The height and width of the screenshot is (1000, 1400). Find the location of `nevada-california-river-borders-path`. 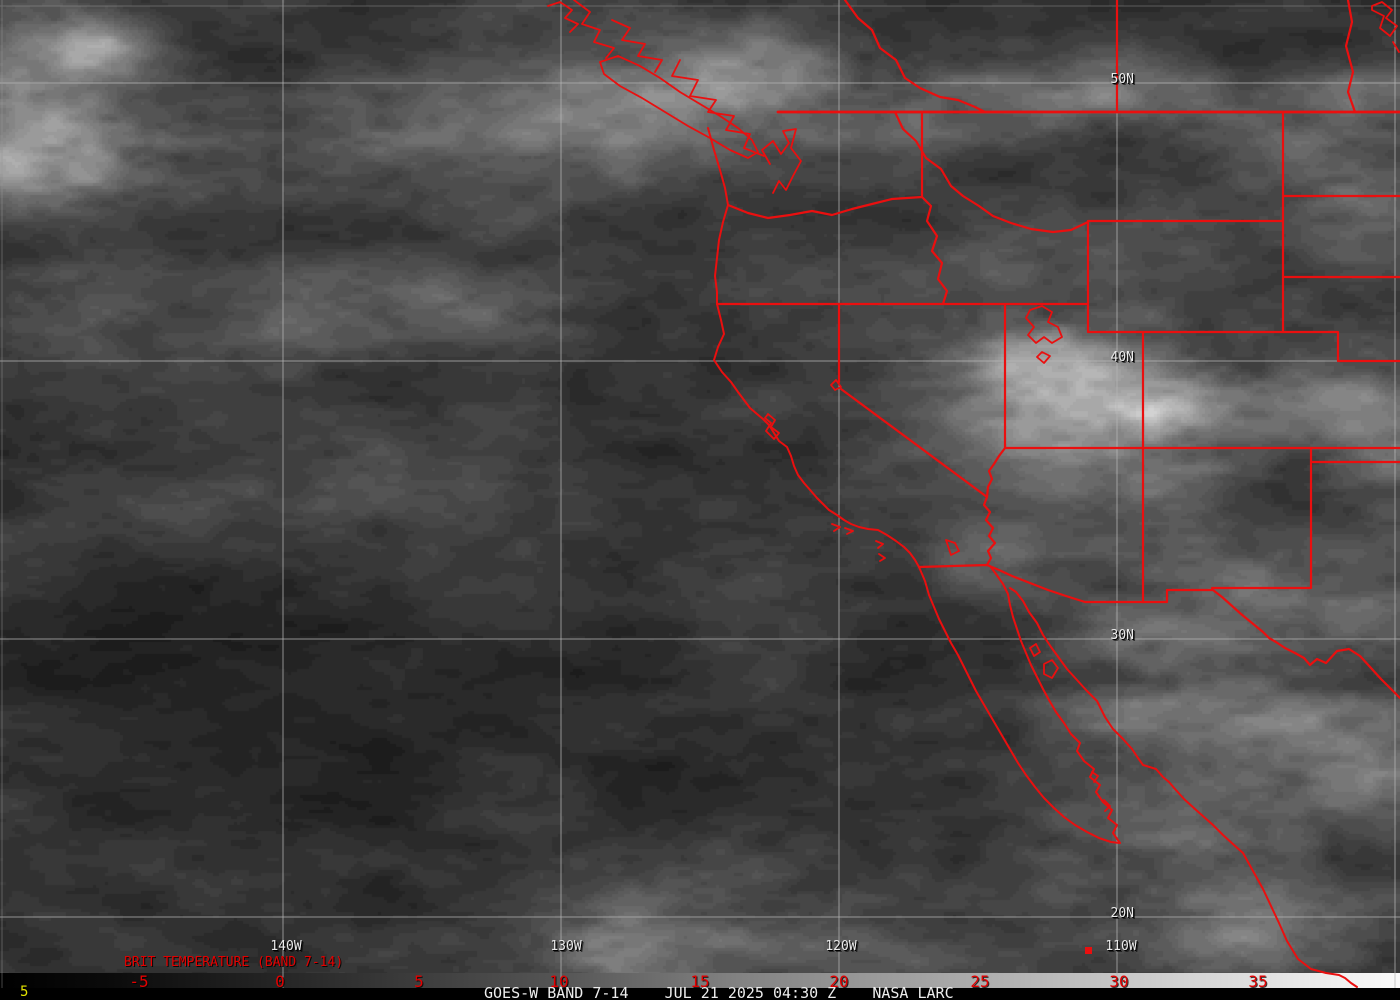

nevada-california-river-borders-path is located at coordinates (922, 434).